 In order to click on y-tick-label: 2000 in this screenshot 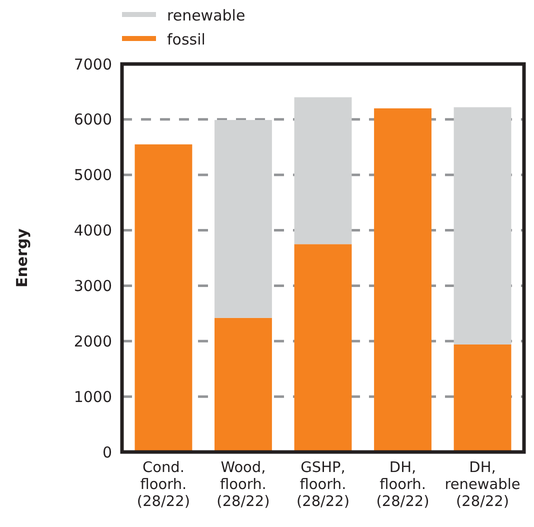, I will do `click(93, 341)`.